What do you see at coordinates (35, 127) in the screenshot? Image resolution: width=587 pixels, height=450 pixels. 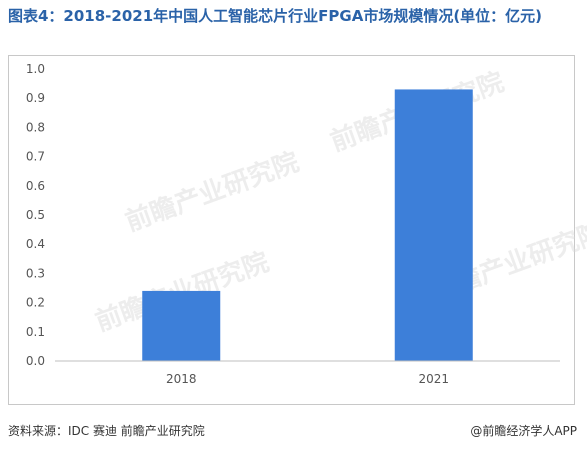 I see `y-tick-label: 0.8` at bounding box center [35, 127].